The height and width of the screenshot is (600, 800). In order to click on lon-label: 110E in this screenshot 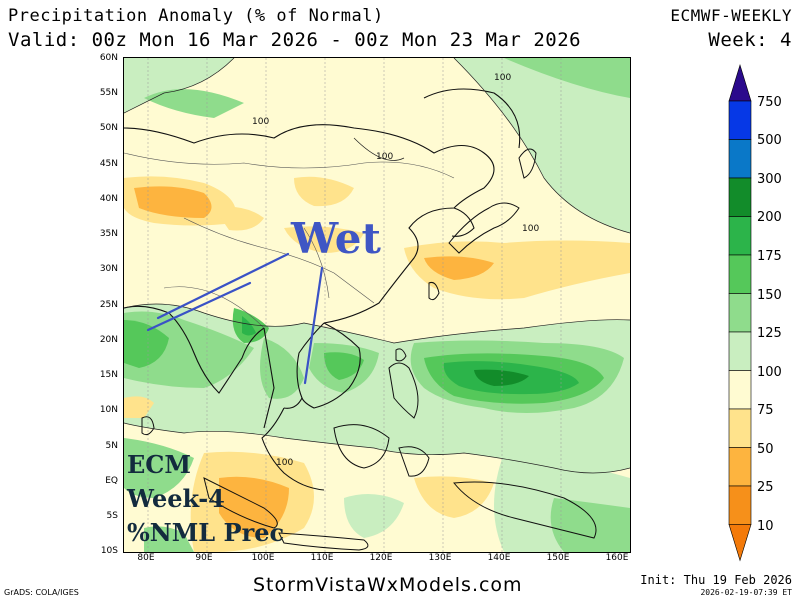, I will do `click(322, 558)`.